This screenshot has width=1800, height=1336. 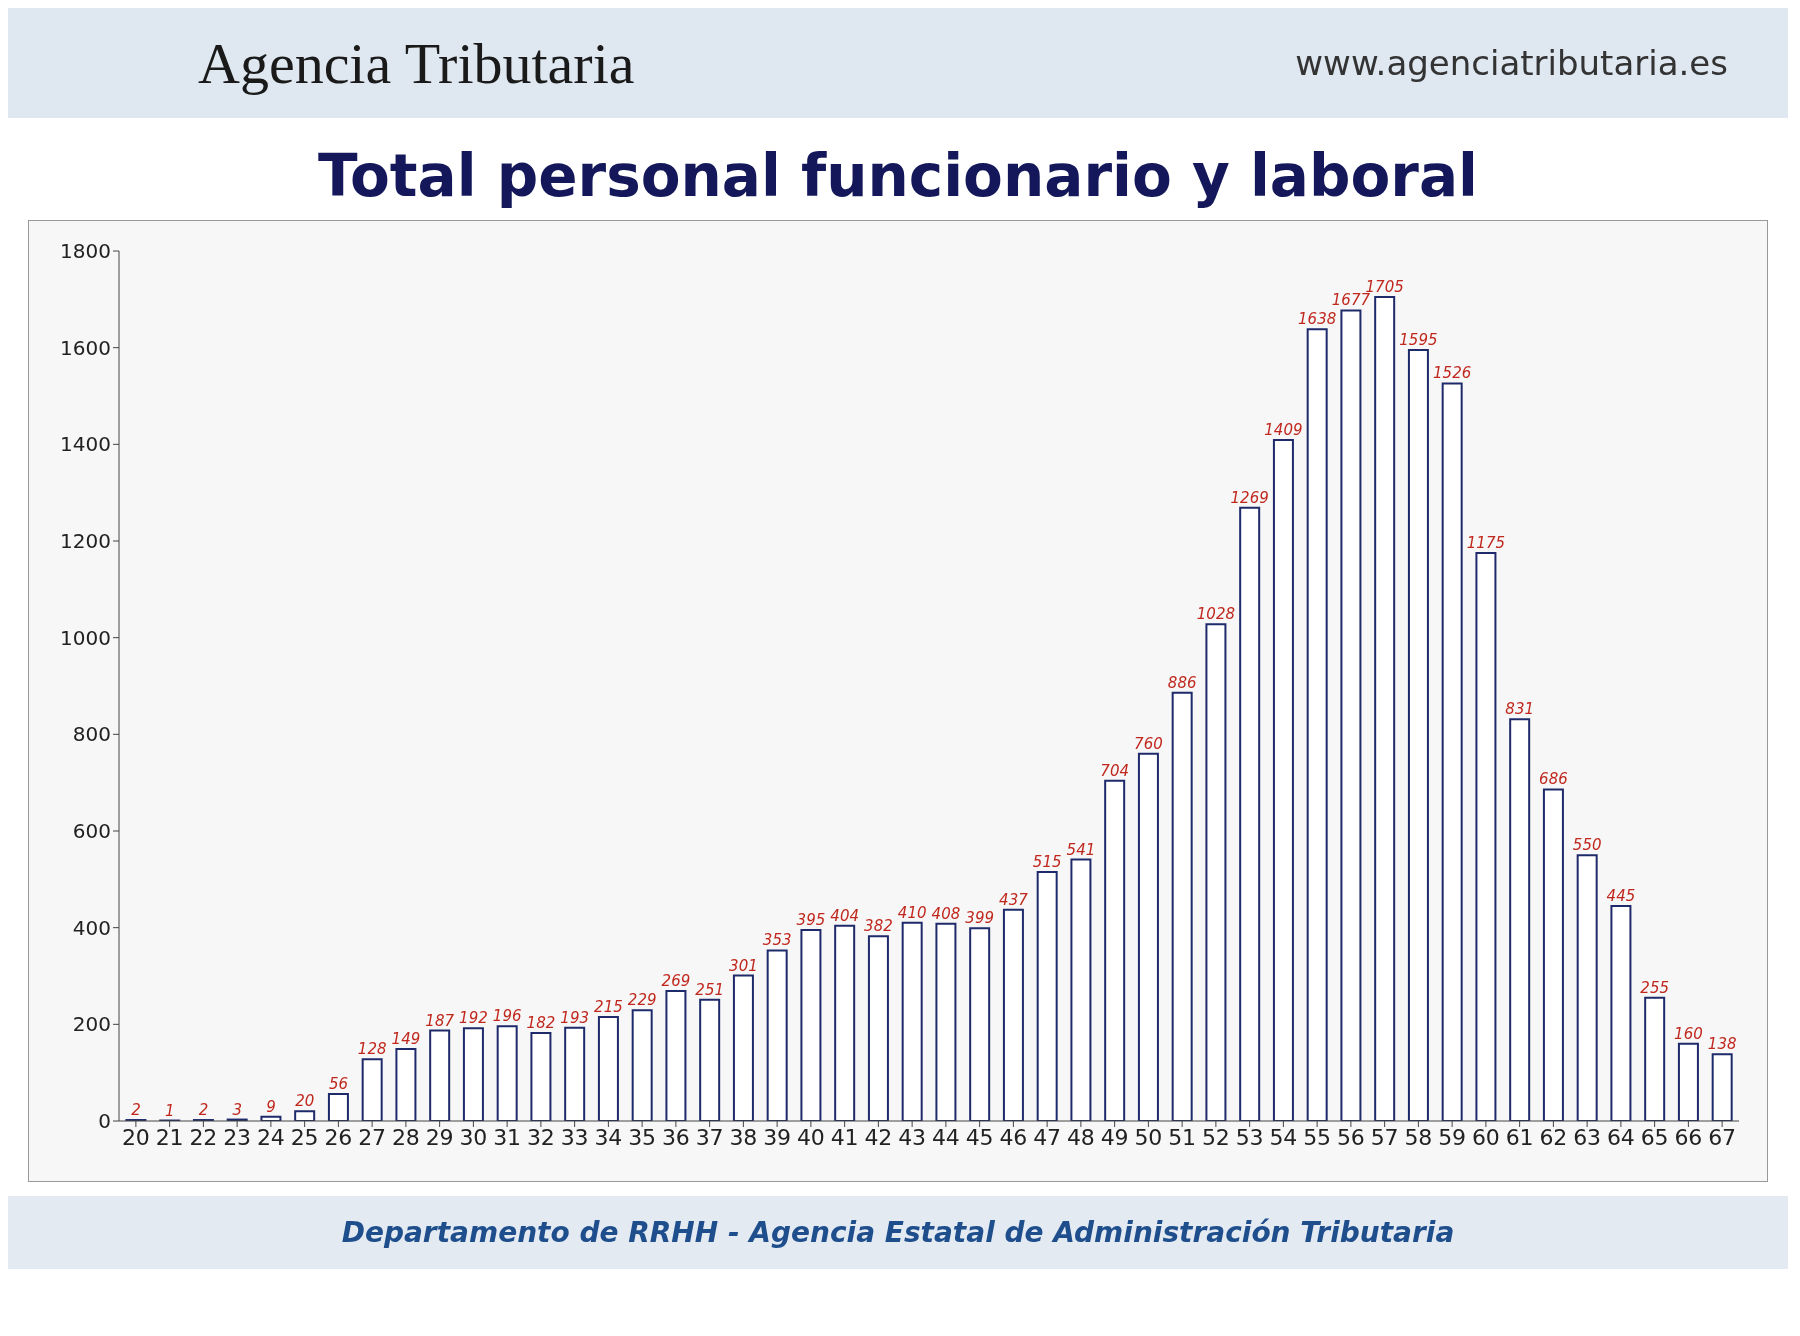 I want to click on x-tick-label: 37, so click(x=709, y=1137).